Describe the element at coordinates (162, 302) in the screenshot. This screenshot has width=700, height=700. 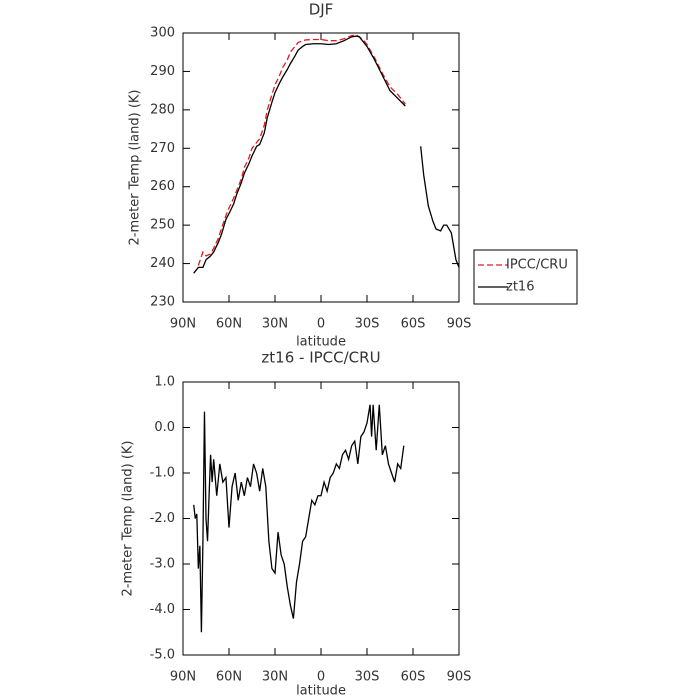
I see `y-tick-label: 230` at that location.